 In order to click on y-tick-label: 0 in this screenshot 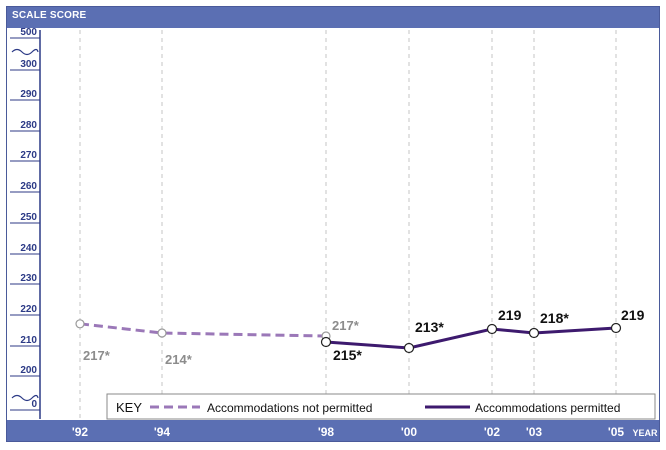, I will do `click(34, 404)`.